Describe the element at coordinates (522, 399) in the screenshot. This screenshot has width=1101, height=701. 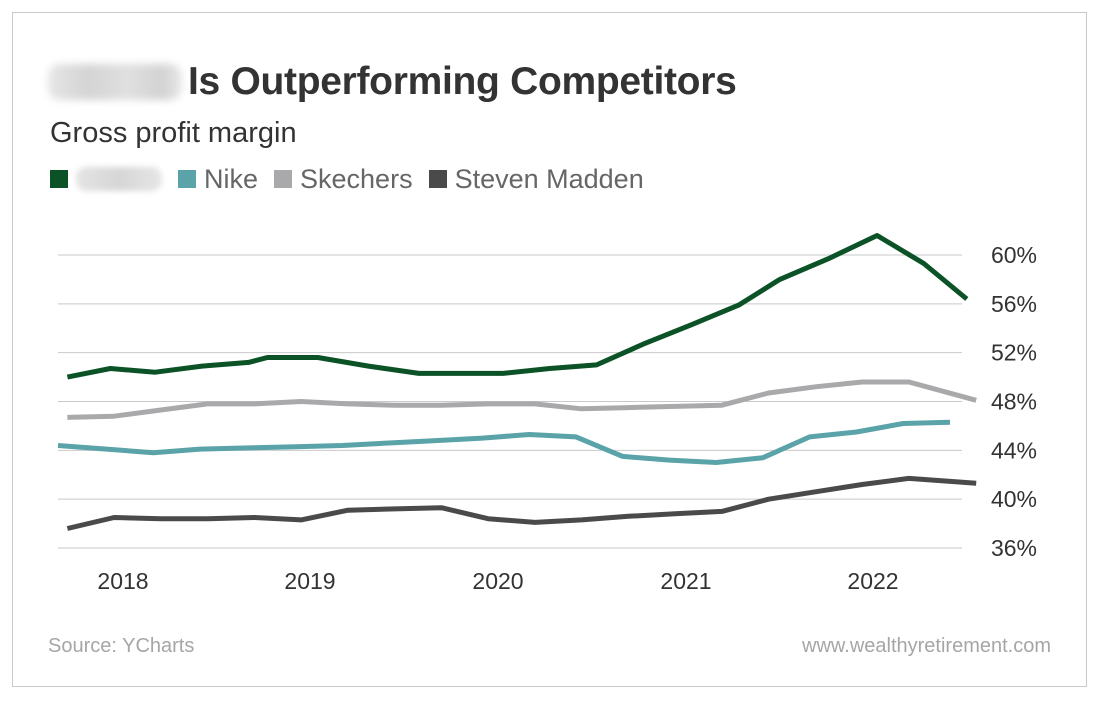
I see `series-line-skechers` at that location.